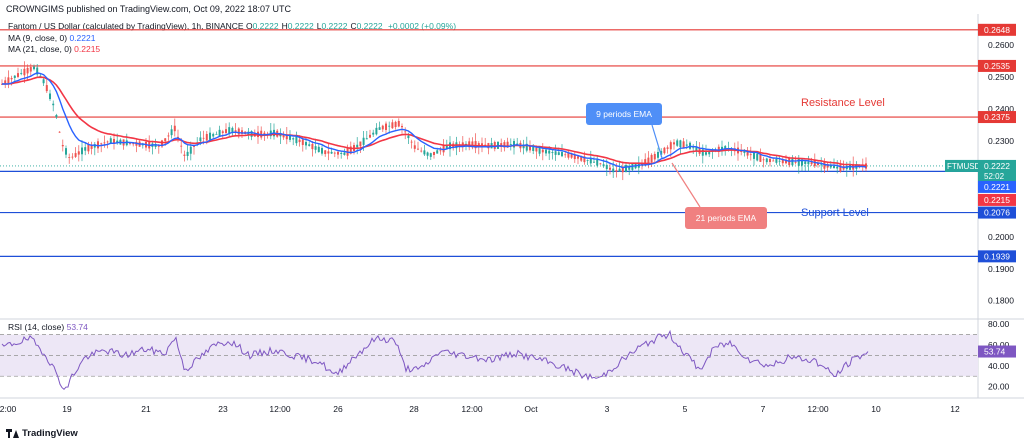 Image resolution: width=1024 pixels, height=443 pixels. I want to click on ohlc-value-l: 0.2222, so click(334, 26).